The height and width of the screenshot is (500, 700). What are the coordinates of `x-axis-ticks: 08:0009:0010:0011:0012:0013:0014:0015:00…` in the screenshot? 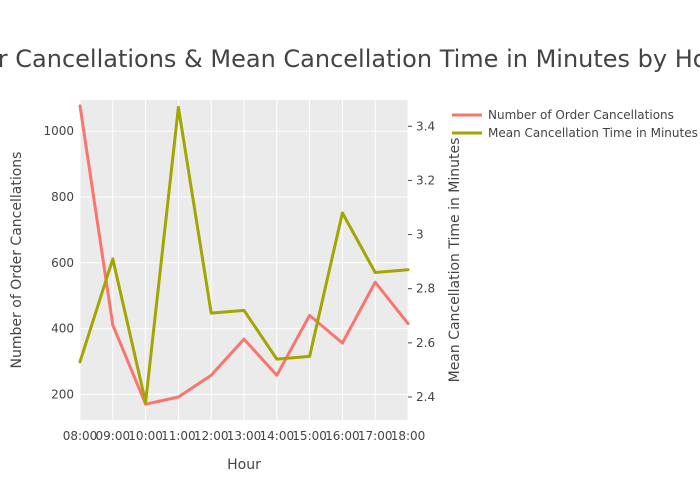 It's located at (244, 436).